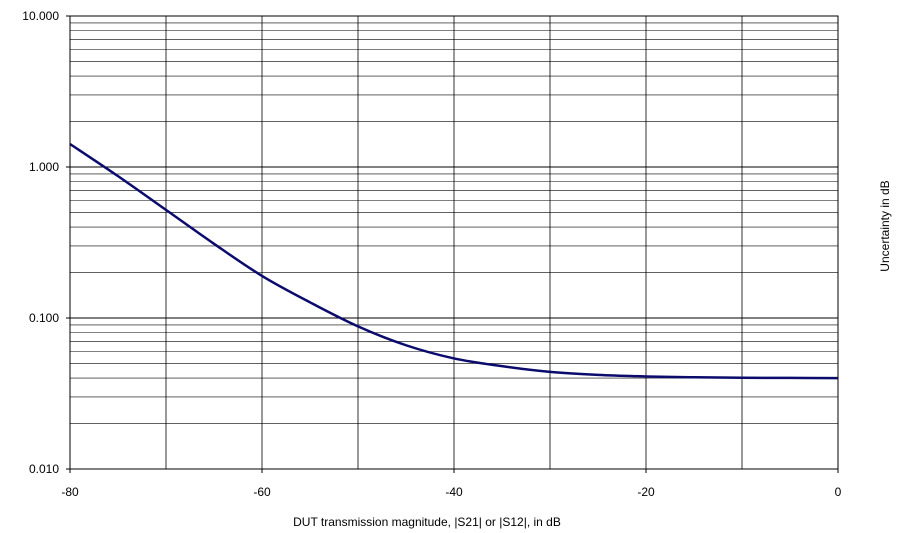 This screenshot has width=901, height=533. I want to click on y-axis-label: Uncertainty in dB, so click(885, 225).